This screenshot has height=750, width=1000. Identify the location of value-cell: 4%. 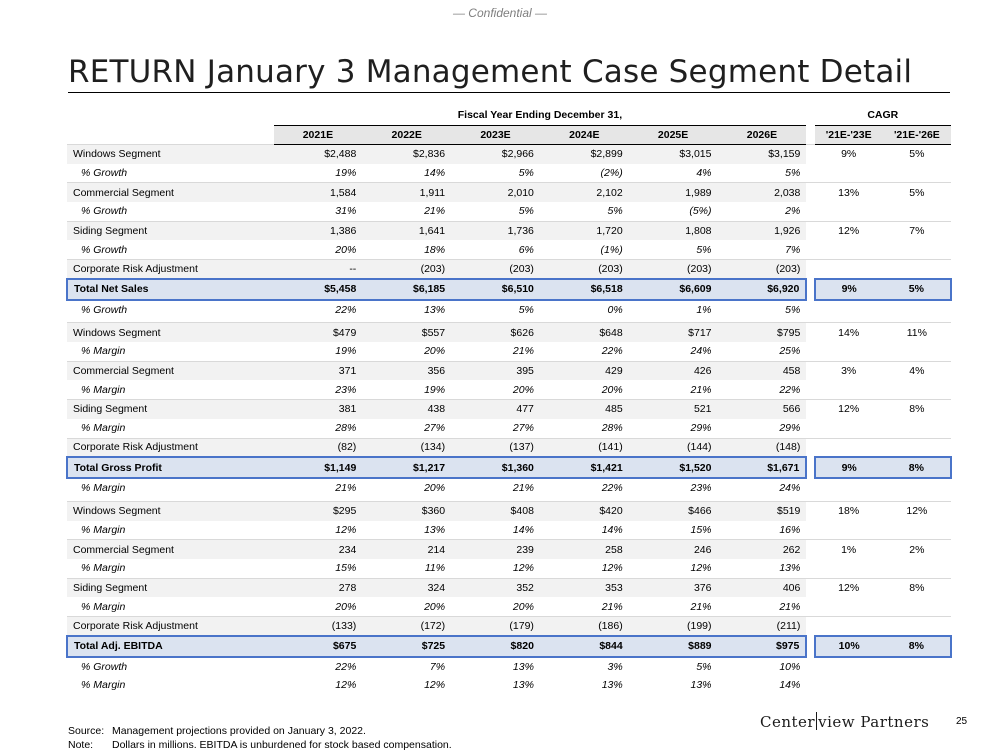
(704, 172).